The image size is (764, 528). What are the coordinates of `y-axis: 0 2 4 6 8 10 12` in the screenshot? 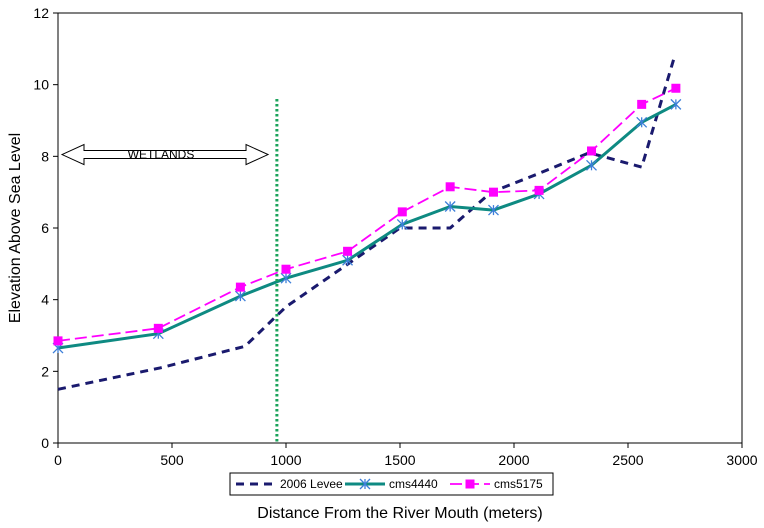 It's located at (45, 228).